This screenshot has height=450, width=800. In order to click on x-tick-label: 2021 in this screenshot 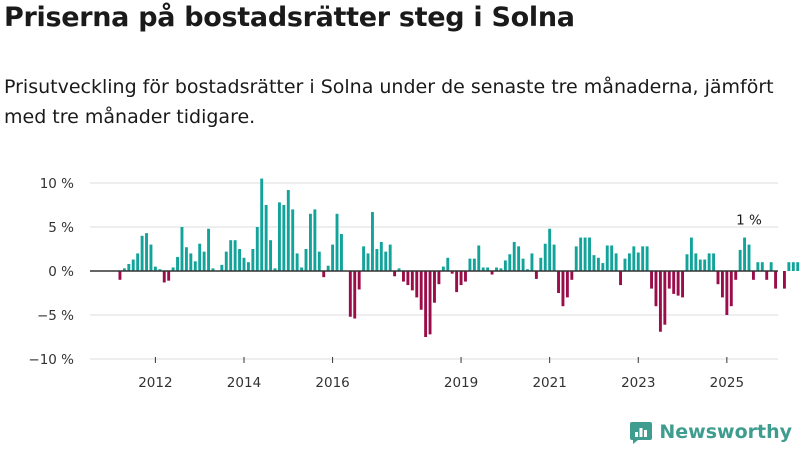, I will do `click(549, 383)`.